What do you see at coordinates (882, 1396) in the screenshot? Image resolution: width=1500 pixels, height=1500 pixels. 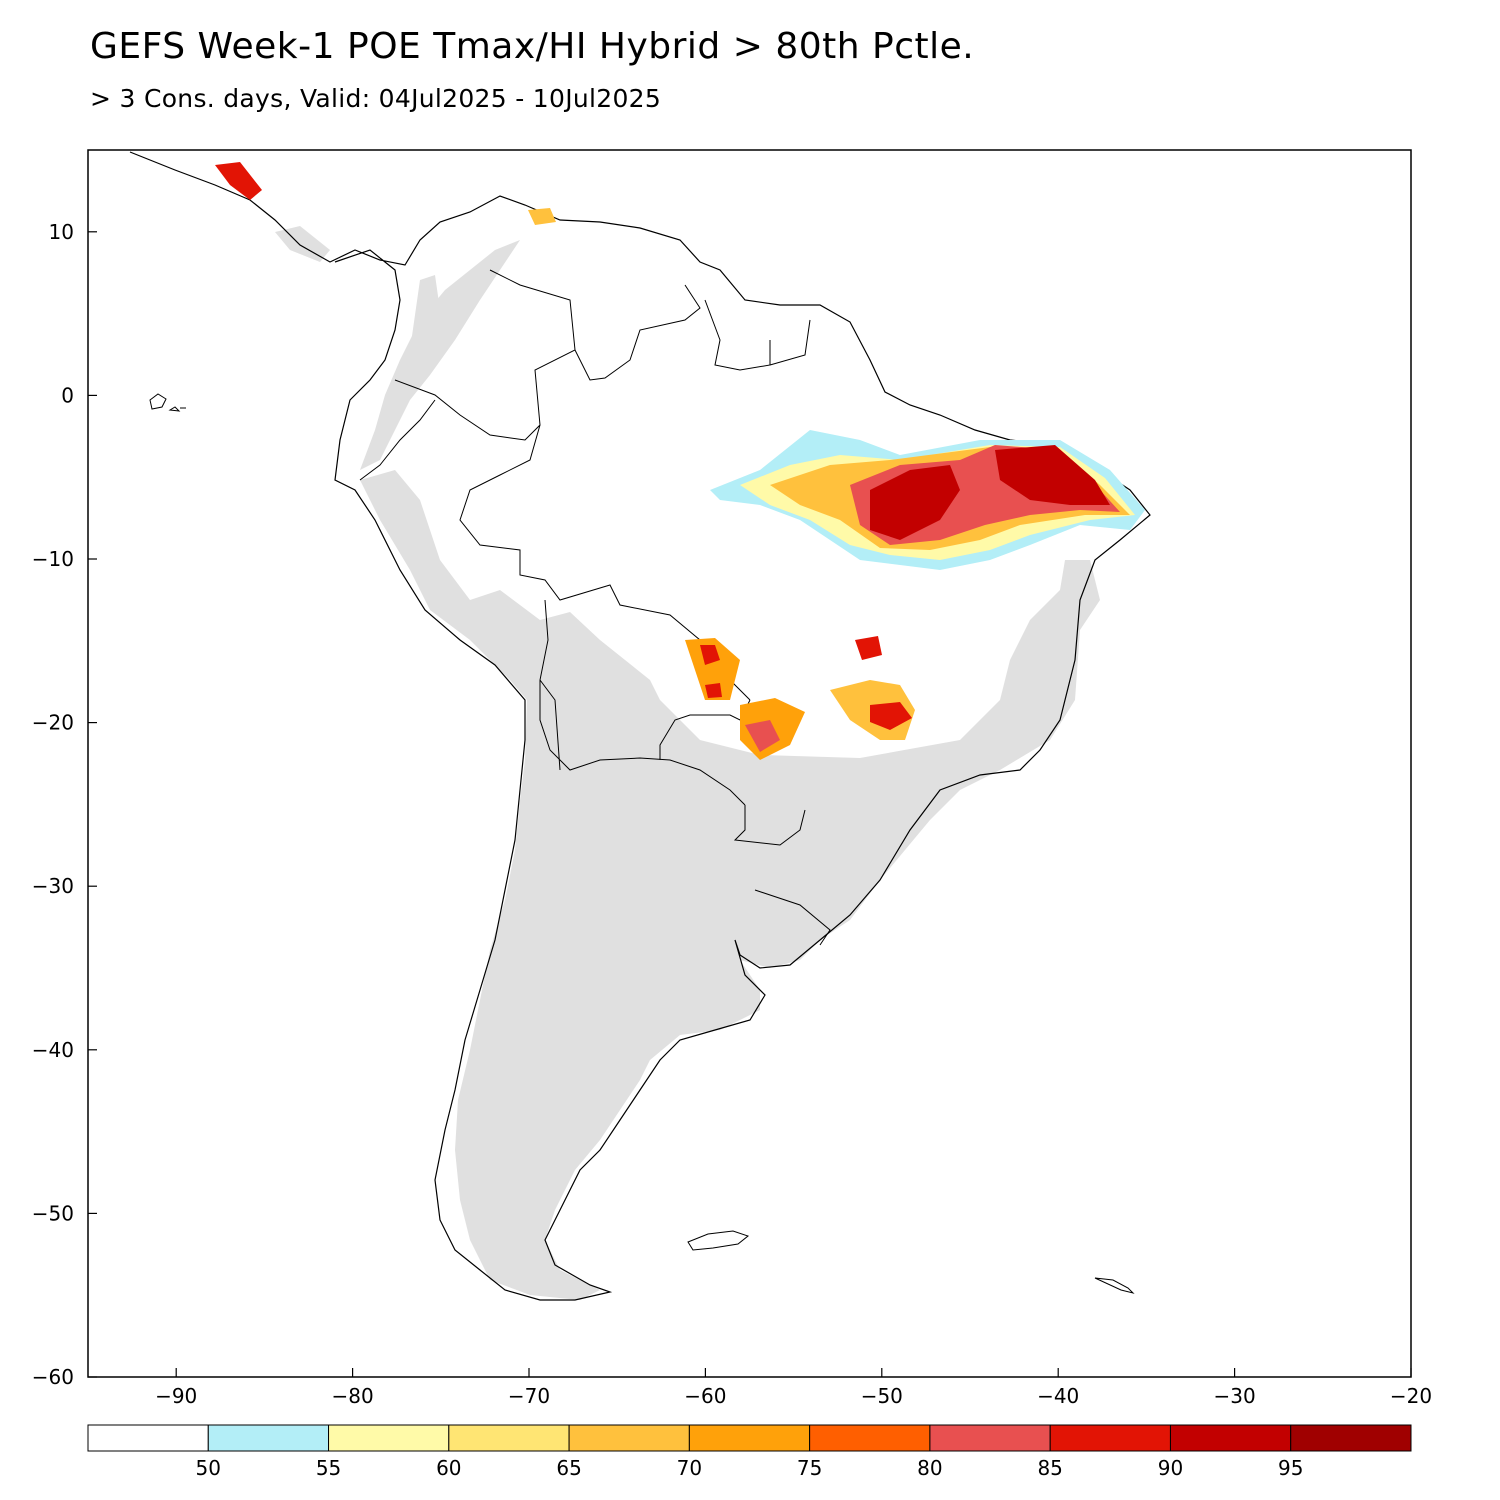 I see `x-tick-label: −50` at bounding box center [882, 1396].